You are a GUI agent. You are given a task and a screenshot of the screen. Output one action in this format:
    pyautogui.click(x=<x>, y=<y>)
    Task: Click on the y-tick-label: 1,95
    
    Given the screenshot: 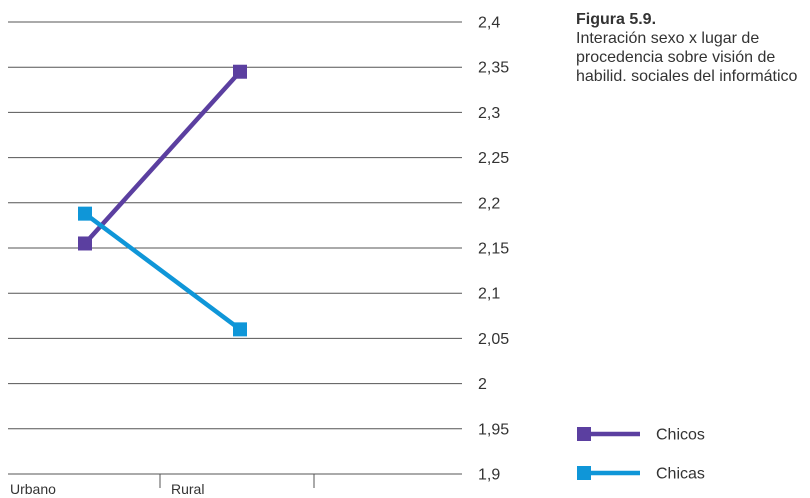 What is the action you would take?
    pyautogui.click(x=493, y=429)
    